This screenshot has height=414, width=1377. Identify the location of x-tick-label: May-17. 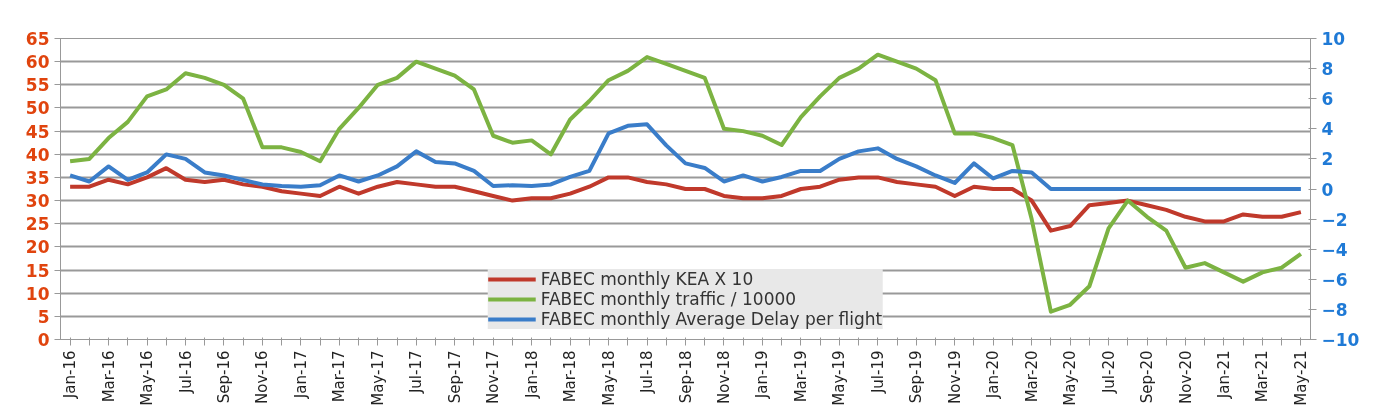
(377, 378).